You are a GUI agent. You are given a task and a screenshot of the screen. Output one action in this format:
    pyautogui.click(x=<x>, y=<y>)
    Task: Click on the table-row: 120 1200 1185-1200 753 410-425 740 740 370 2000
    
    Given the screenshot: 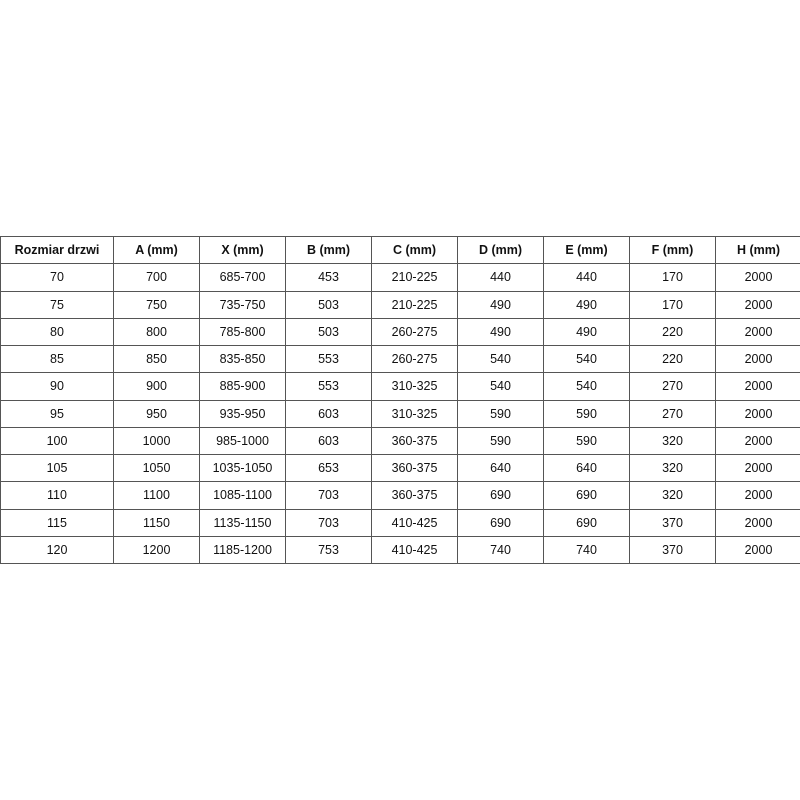 What is the action you would take?
    pyautogui.click(x=400, y=550)
    